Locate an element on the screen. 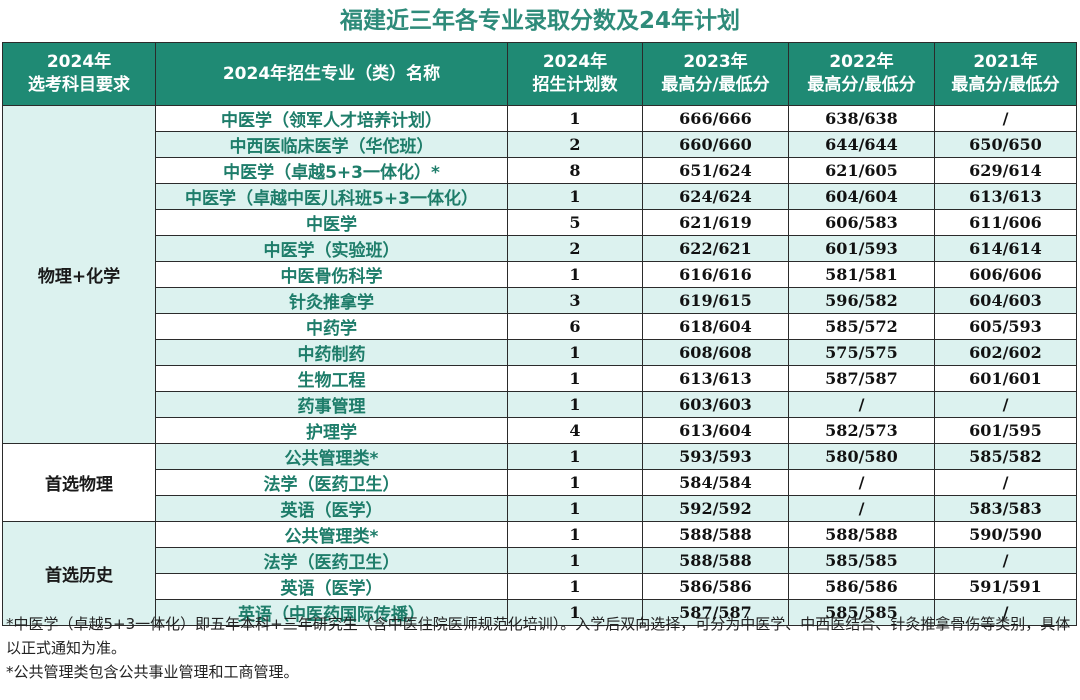  score-2021-cell: 590/590 is located at coordinates (1005, 534).